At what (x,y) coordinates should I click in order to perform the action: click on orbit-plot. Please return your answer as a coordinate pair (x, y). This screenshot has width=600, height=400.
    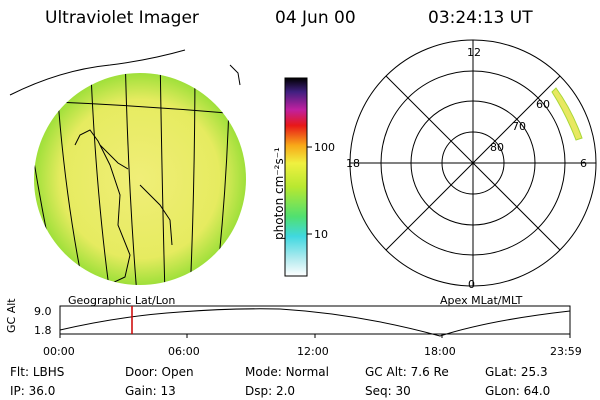
    Looking at the image, I should click on (315, 321).